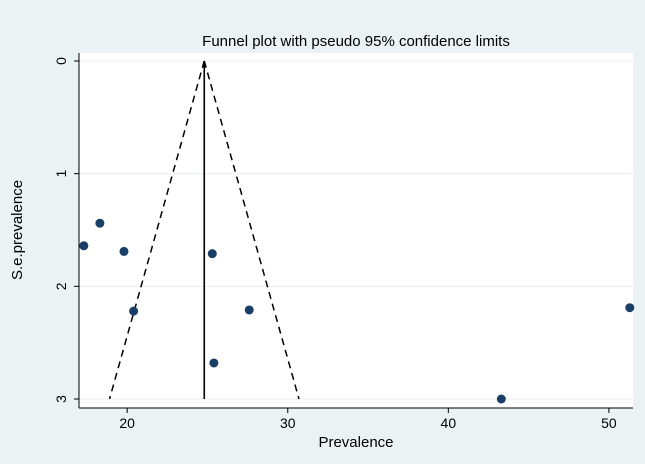 The width and height of the screenshot is (645, 469). Describe the element at coordinates (449, 423) in the screenshot. I see `x-tick-label: 40` at that location.